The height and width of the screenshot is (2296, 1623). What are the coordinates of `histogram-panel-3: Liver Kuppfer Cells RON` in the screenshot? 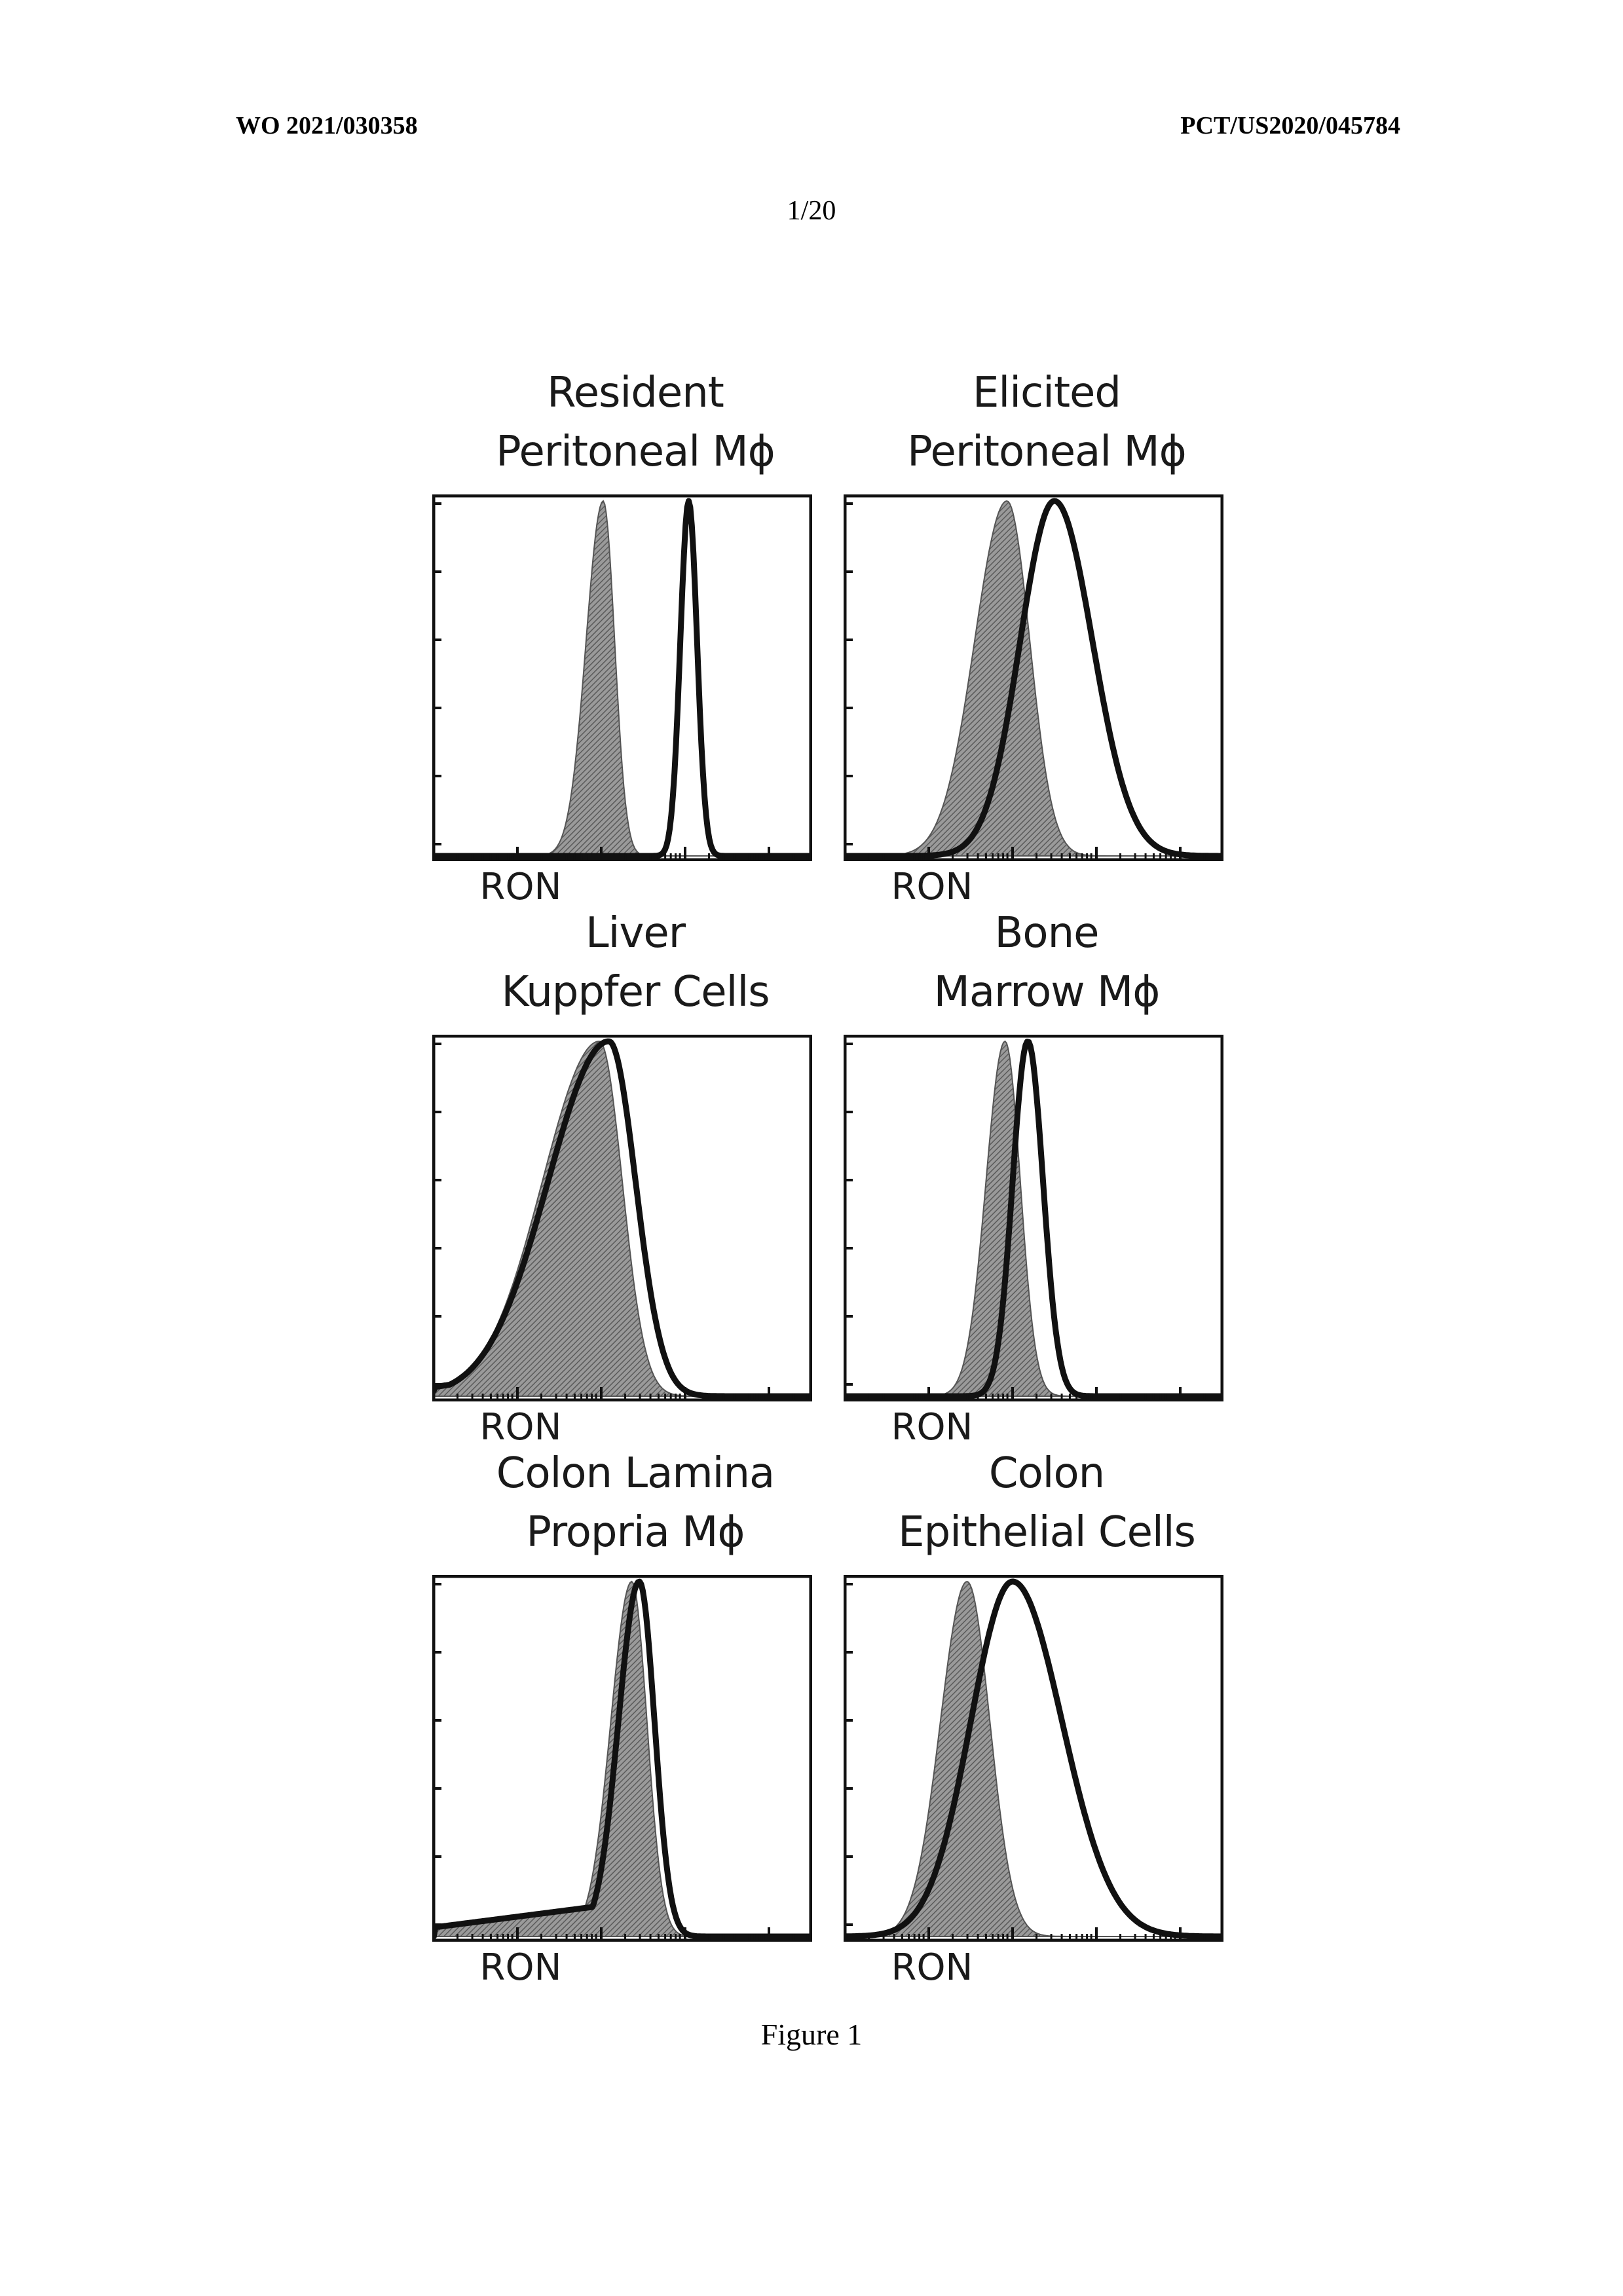 It's located at (635, 1175).